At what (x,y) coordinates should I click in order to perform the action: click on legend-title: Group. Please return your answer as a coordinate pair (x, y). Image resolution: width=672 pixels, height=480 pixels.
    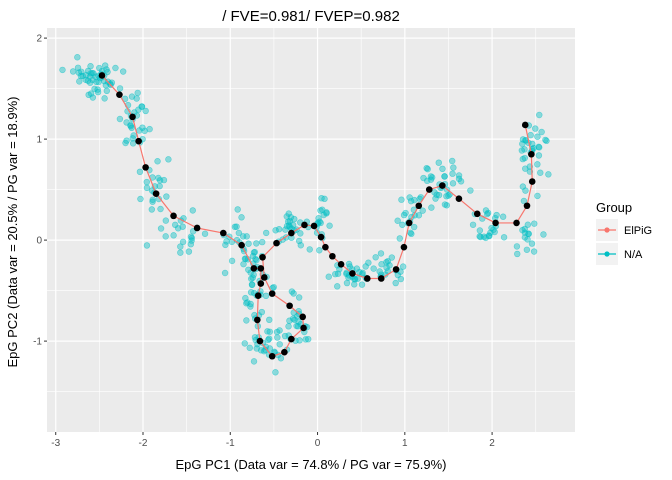
    Looking at the image, I should click on (614, 207).